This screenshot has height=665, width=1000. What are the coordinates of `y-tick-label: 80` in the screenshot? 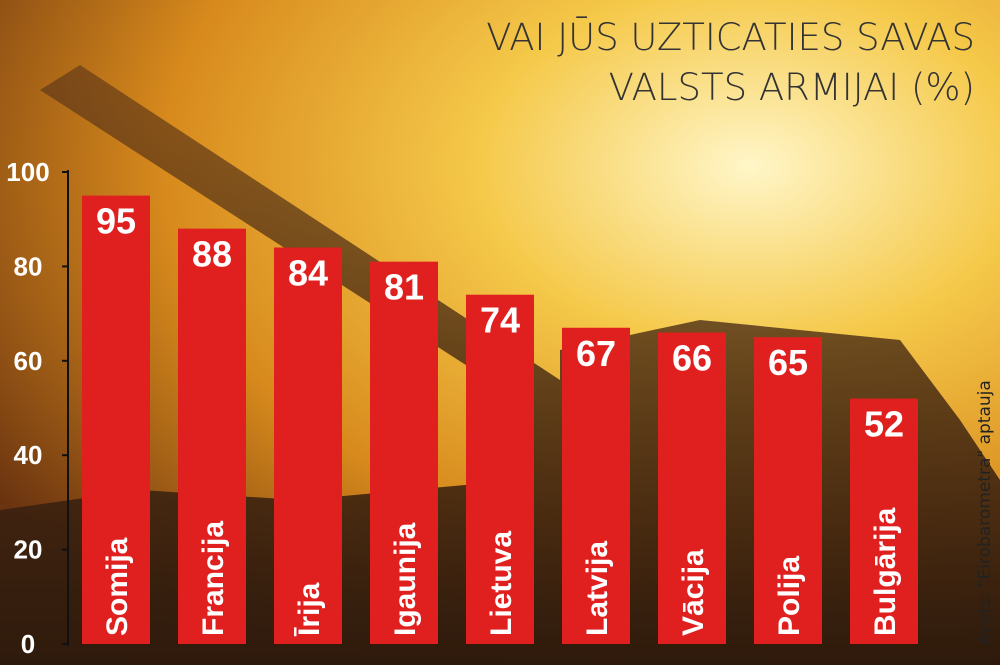 It's located at (28, 266).